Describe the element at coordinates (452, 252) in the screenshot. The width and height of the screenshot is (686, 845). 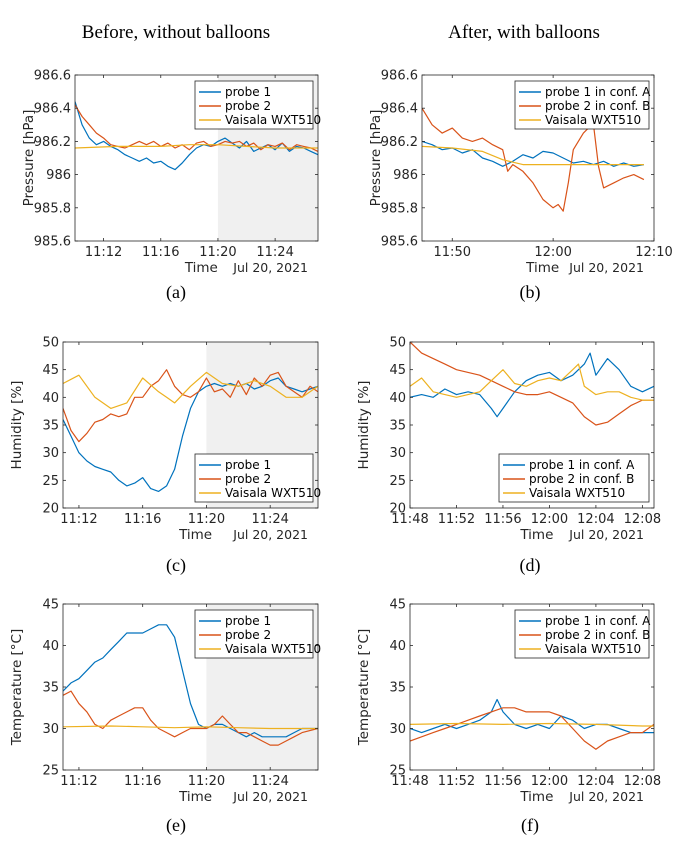
I see `x-tick-label: 11:50` at that location.